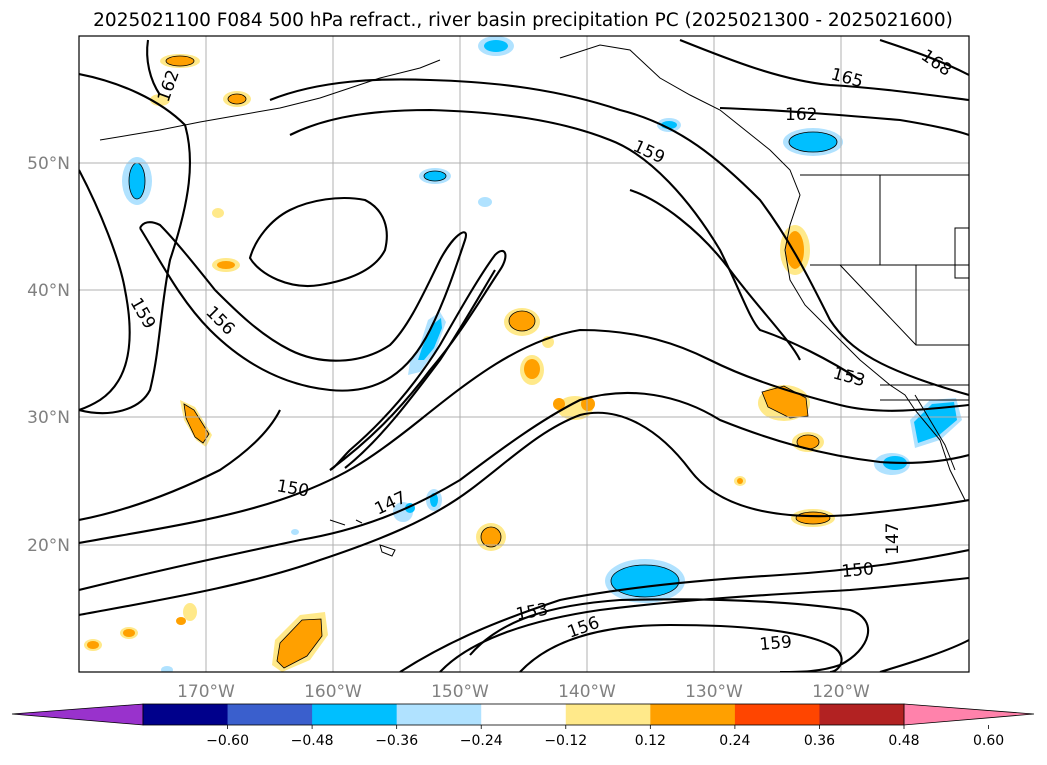  I want to click on contour-label: 162, so click(801, 115).